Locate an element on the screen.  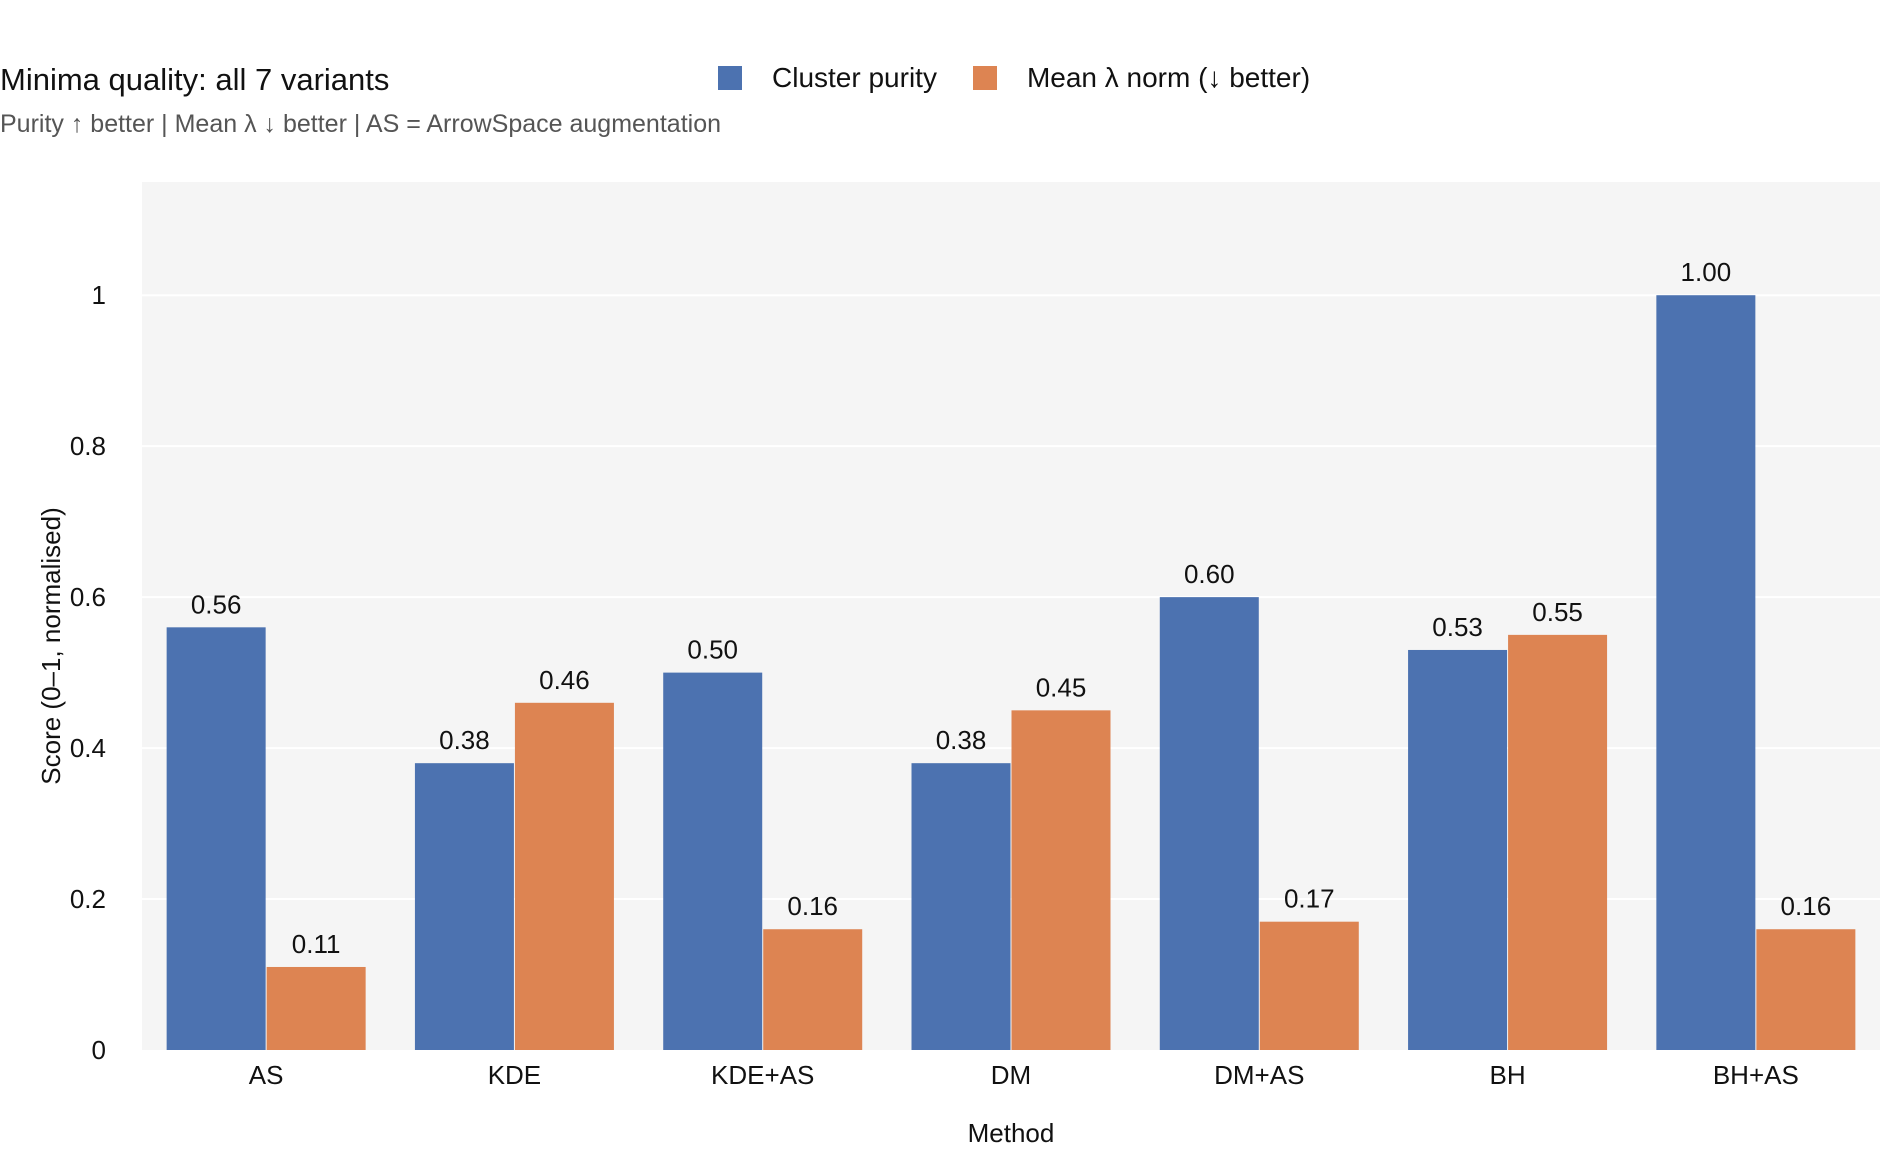
y-tick-label: 0.8 is located at coordinates (88, 446).